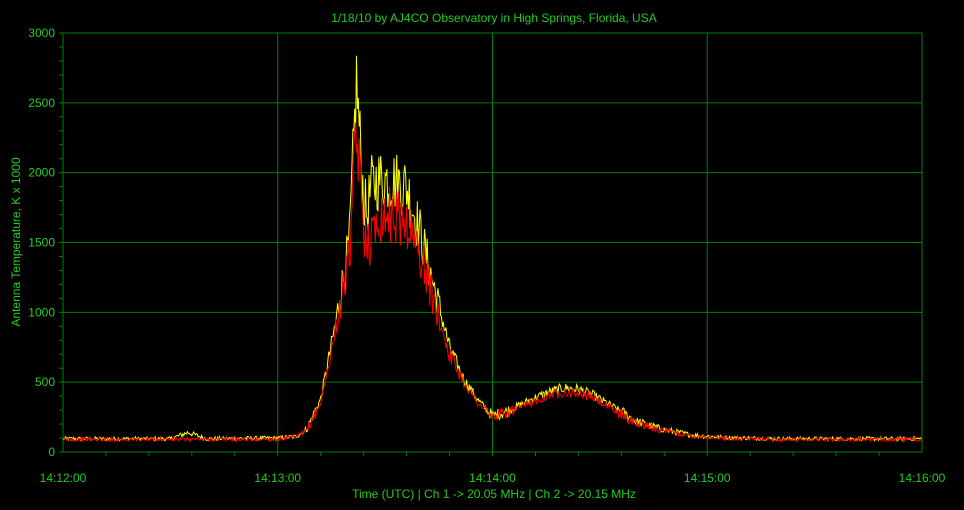 Image resolution: width=964 pixels, height=510 pixels. Describe the element at coordinates (41, 33) in the screenshot. I see `y-tick-label: 3000` at that location.